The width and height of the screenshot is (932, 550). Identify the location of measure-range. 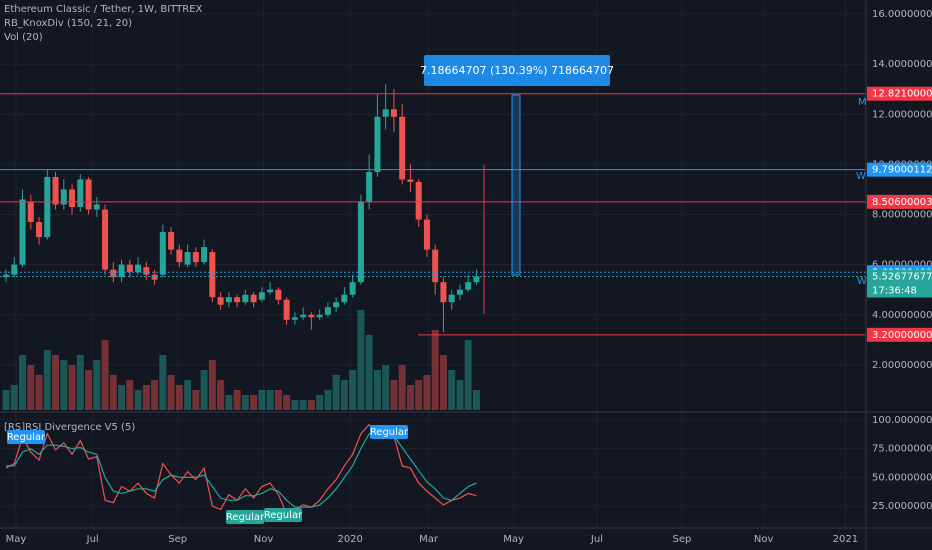
(516, 185).